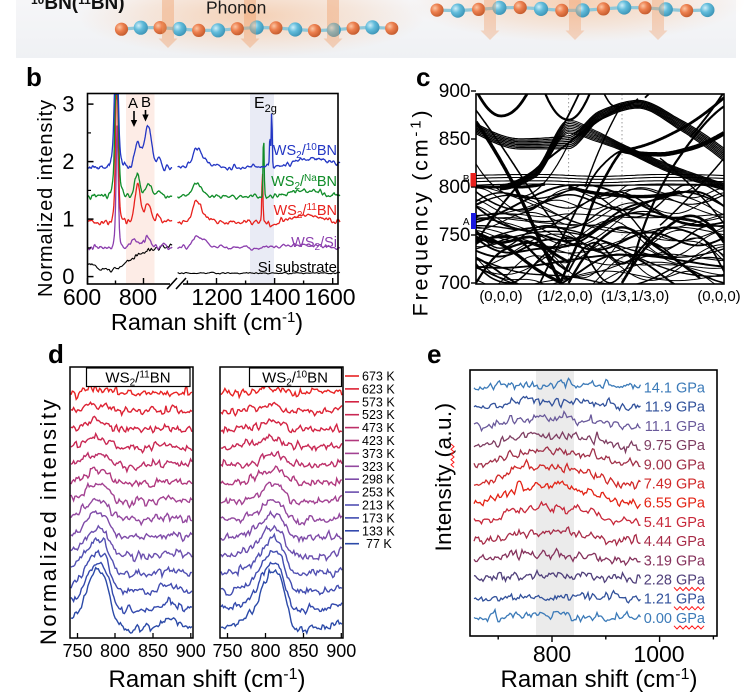  What do you see at coordinates (675, 600) in the screenshot?
I see `svg-text: 1.21 GPa` at bounding box center [675, 600].